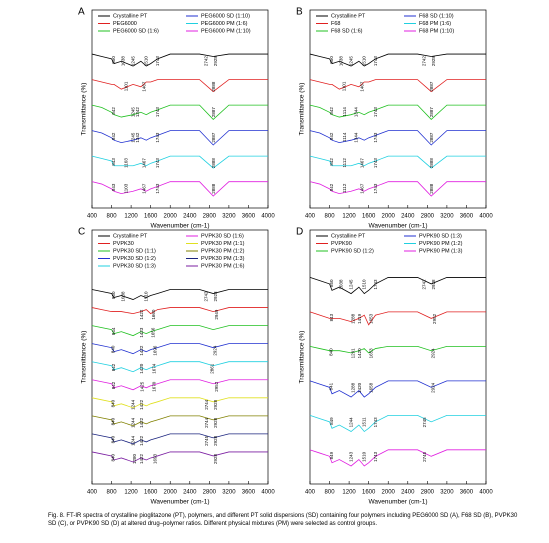 Image resolution: width=549 pixels, height=543 pixels. I want to click on peak-label: 1422, so click(141, 422).